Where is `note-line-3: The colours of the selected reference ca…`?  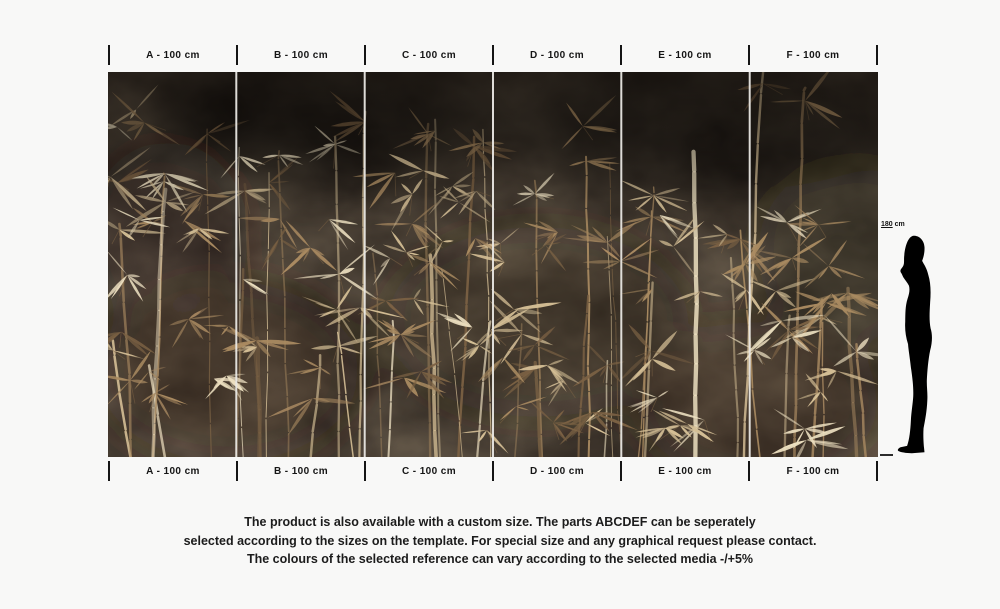 note-line-3: The colours of the selected reference ca… is located at coordinates (500, 559).